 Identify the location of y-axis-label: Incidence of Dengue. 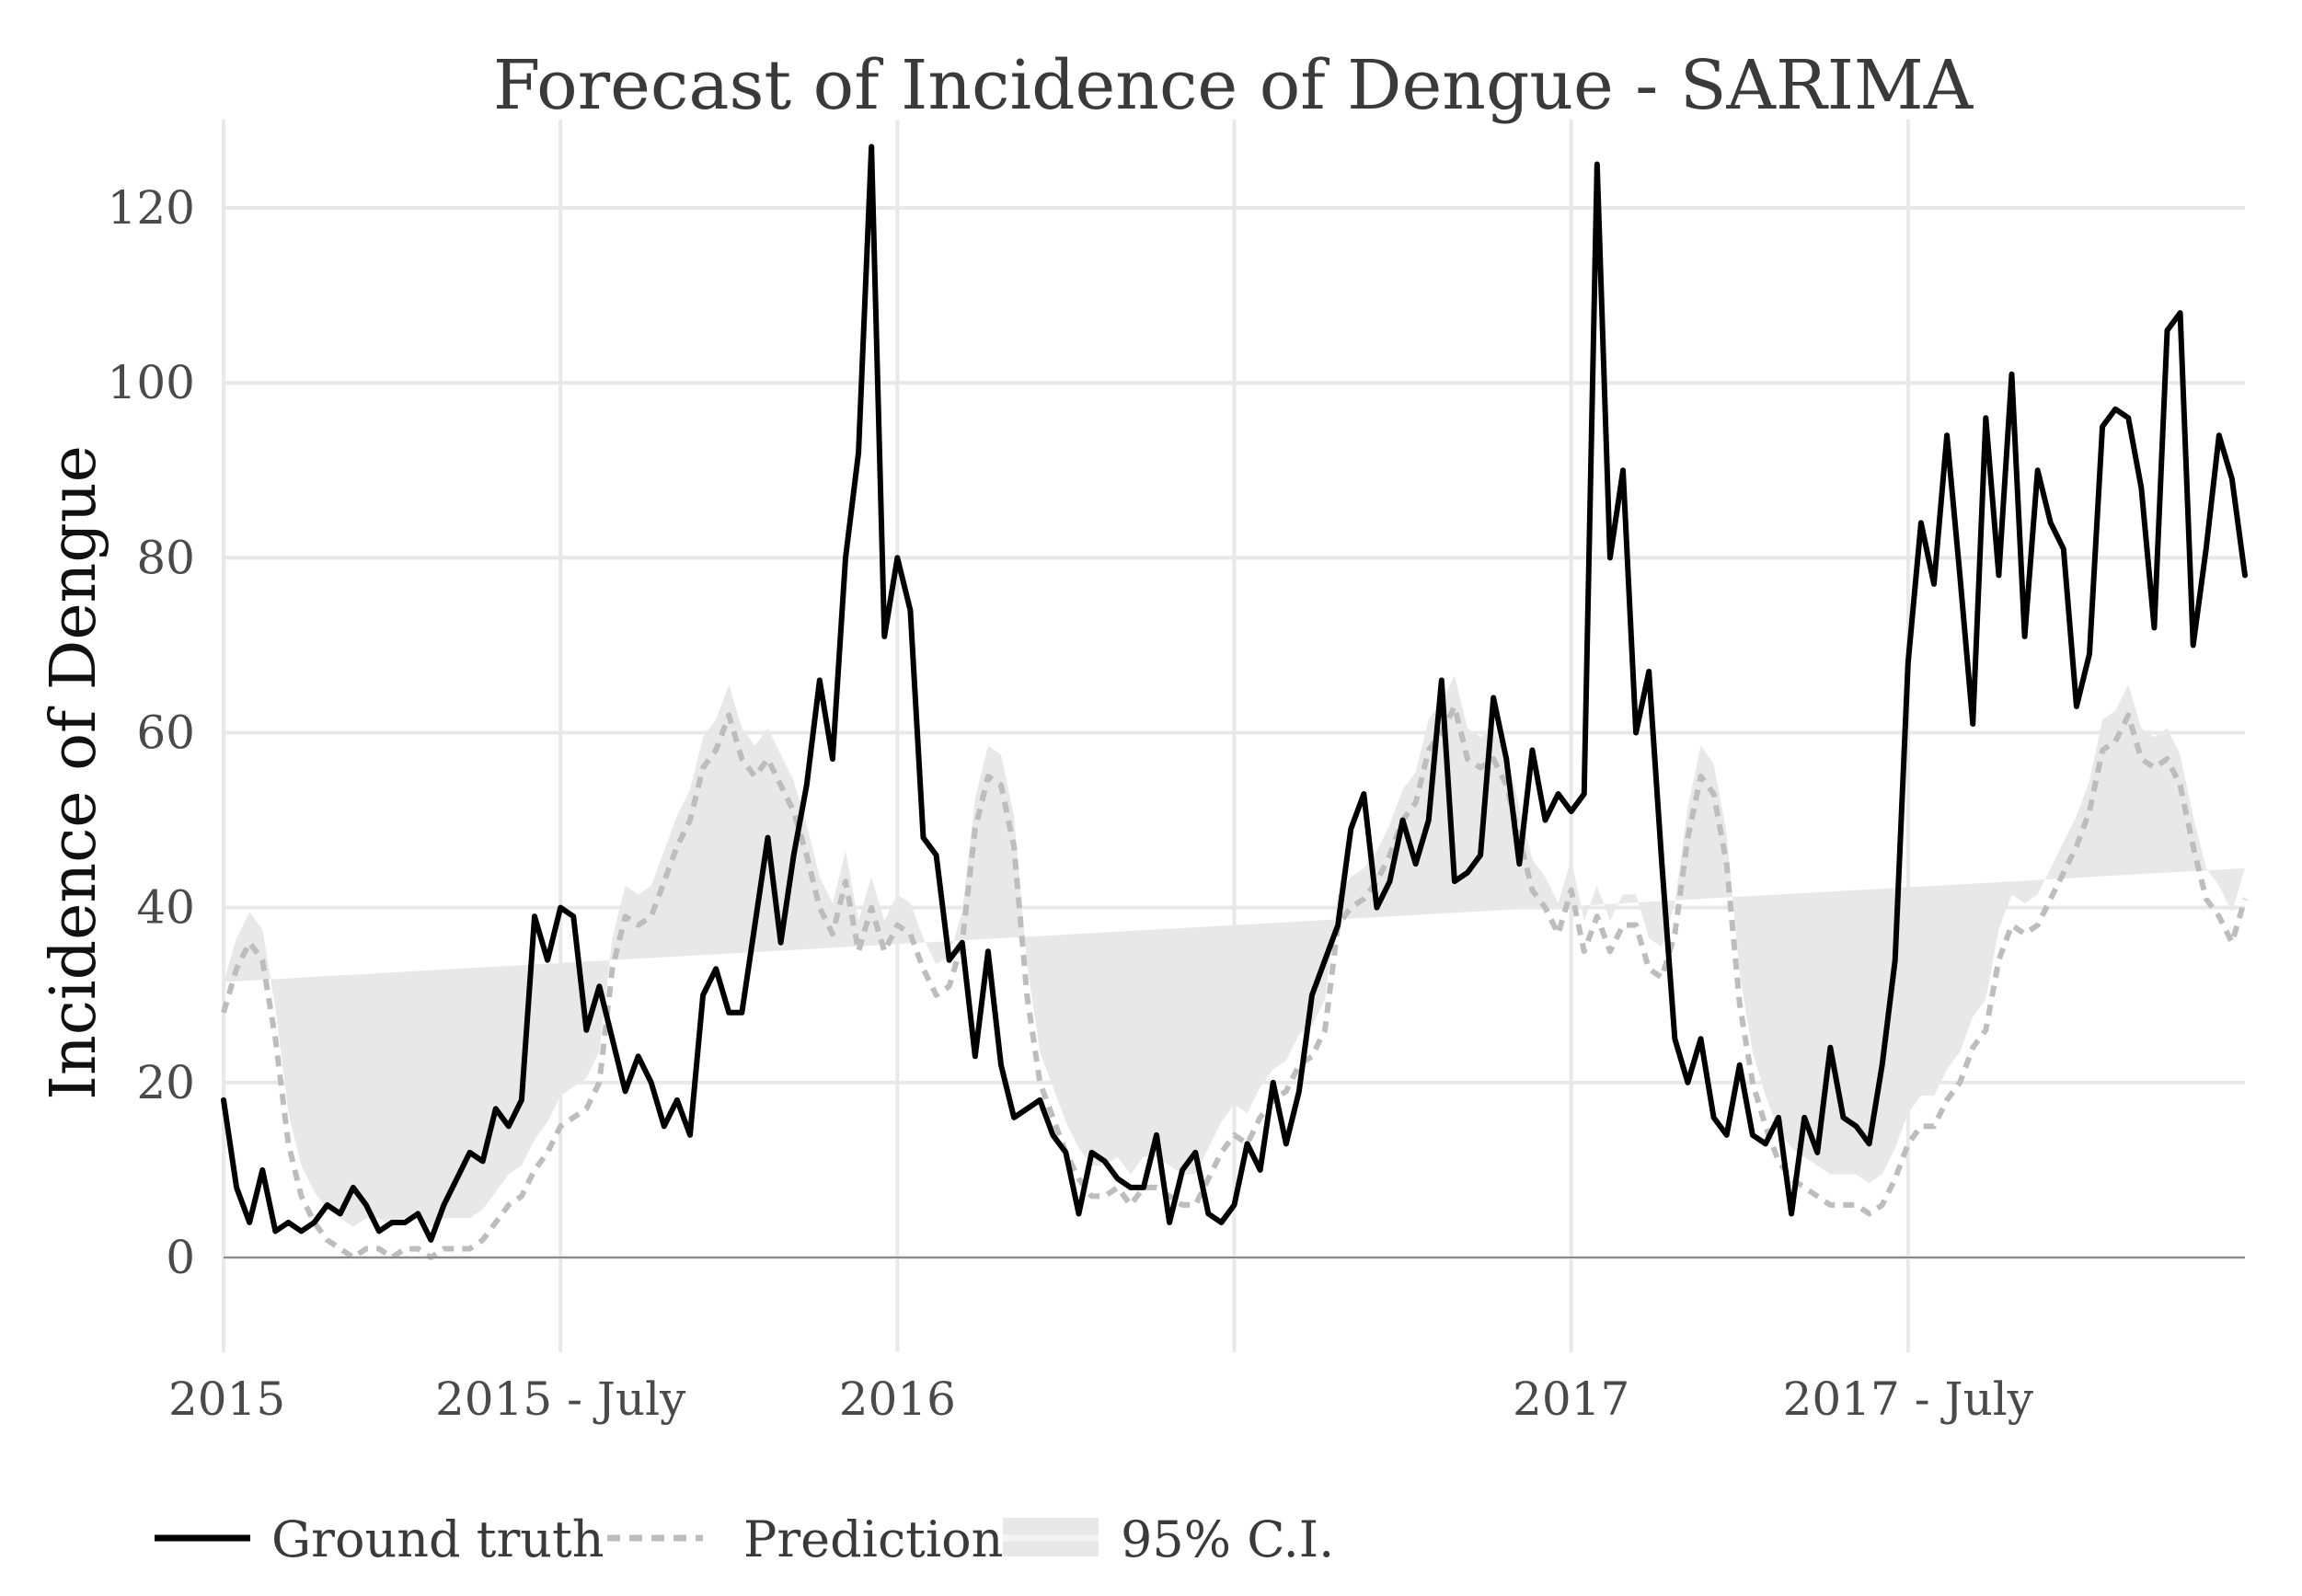
(74, 773).